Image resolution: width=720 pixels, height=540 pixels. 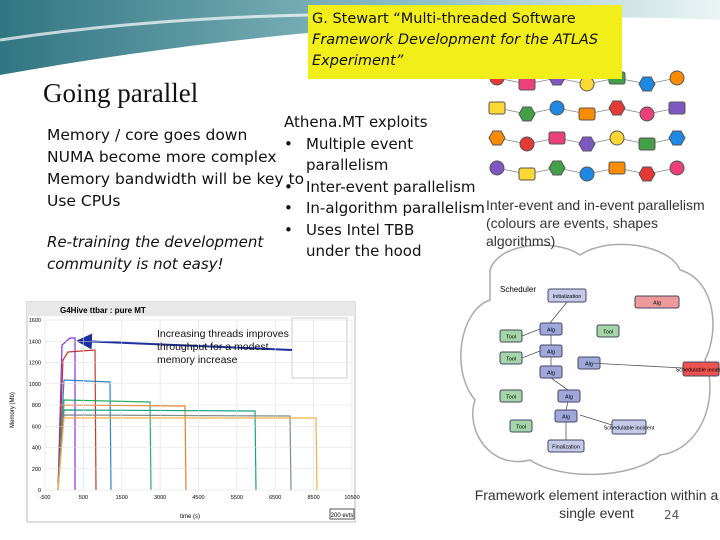 What do you see at coordinates (122, 498) in the screenshot?
I see `x-tick-label: 1500` at bounding box center [122, 498].